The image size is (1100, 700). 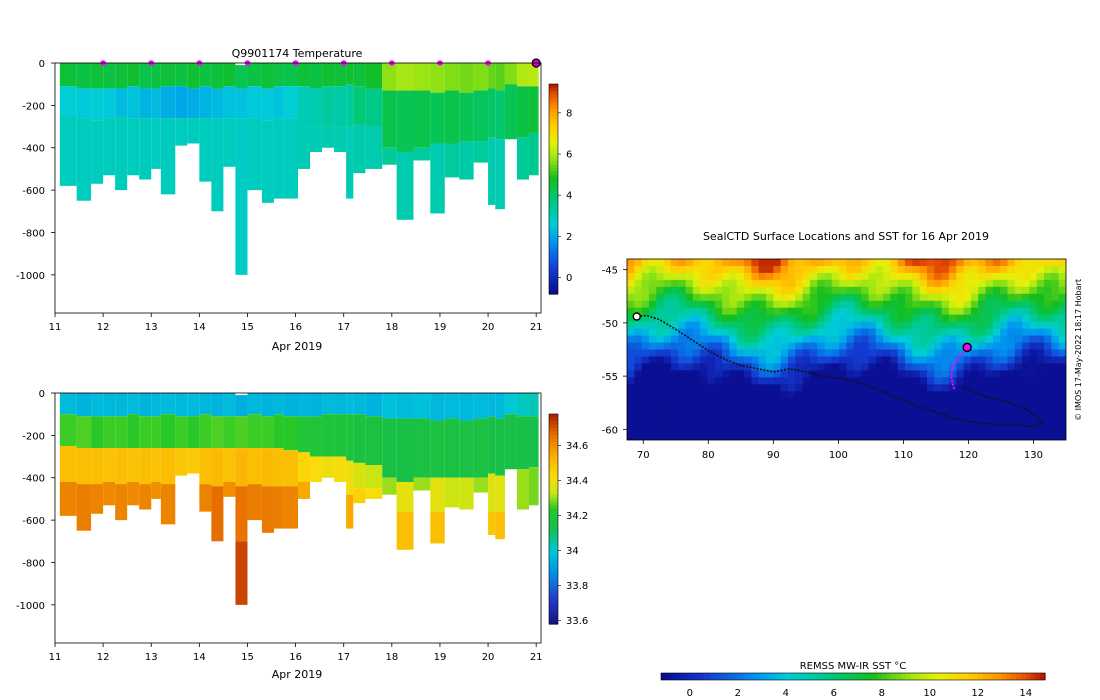 What do you see at coordinates (958, 368) in the screenshot?
I see `map-recent-track-line` at bounding box center [958, 368].